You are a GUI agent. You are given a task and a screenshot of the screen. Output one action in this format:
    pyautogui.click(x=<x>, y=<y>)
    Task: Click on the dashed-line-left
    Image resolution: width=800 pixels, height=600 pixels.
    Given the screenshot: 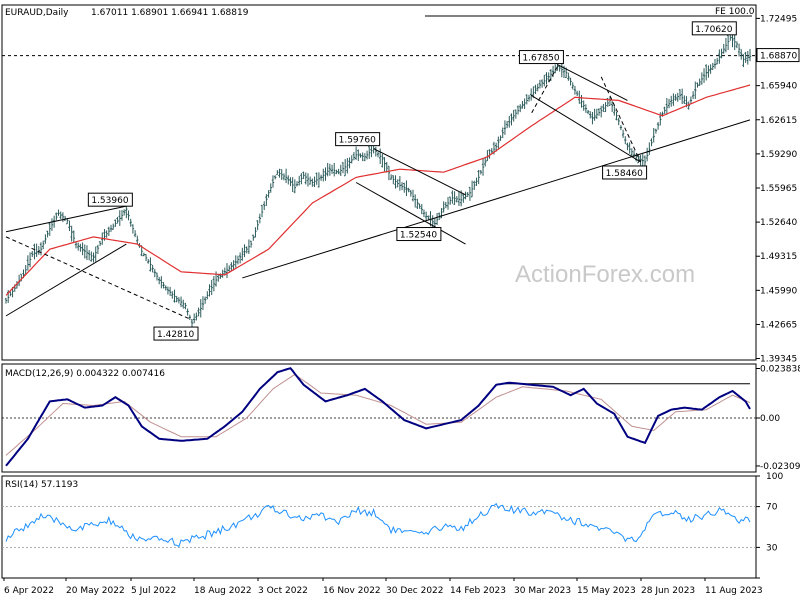 What is the action you would take?
    pyautogui.click(x=99, y=278)
    